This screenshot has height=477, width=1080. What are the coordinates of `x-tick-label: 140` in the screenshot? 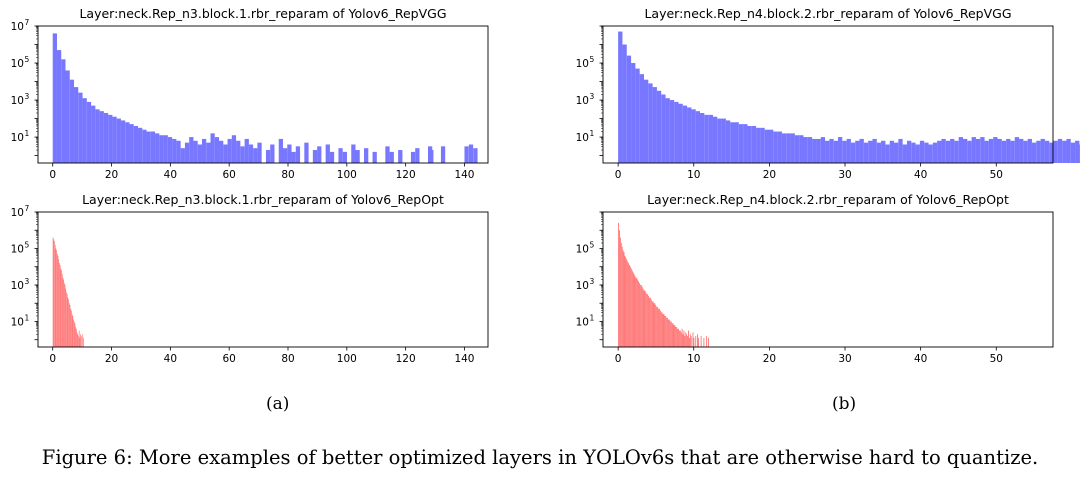 It's located at (464, 359).